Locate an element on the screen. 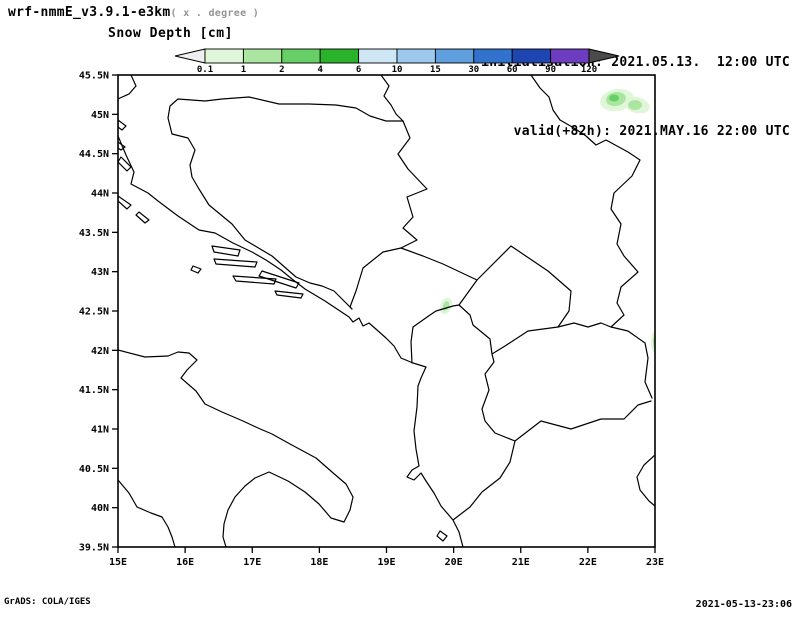 The image size is (800, 618). colorbar-tick-label: 1 is located at coordinates (243, 70).